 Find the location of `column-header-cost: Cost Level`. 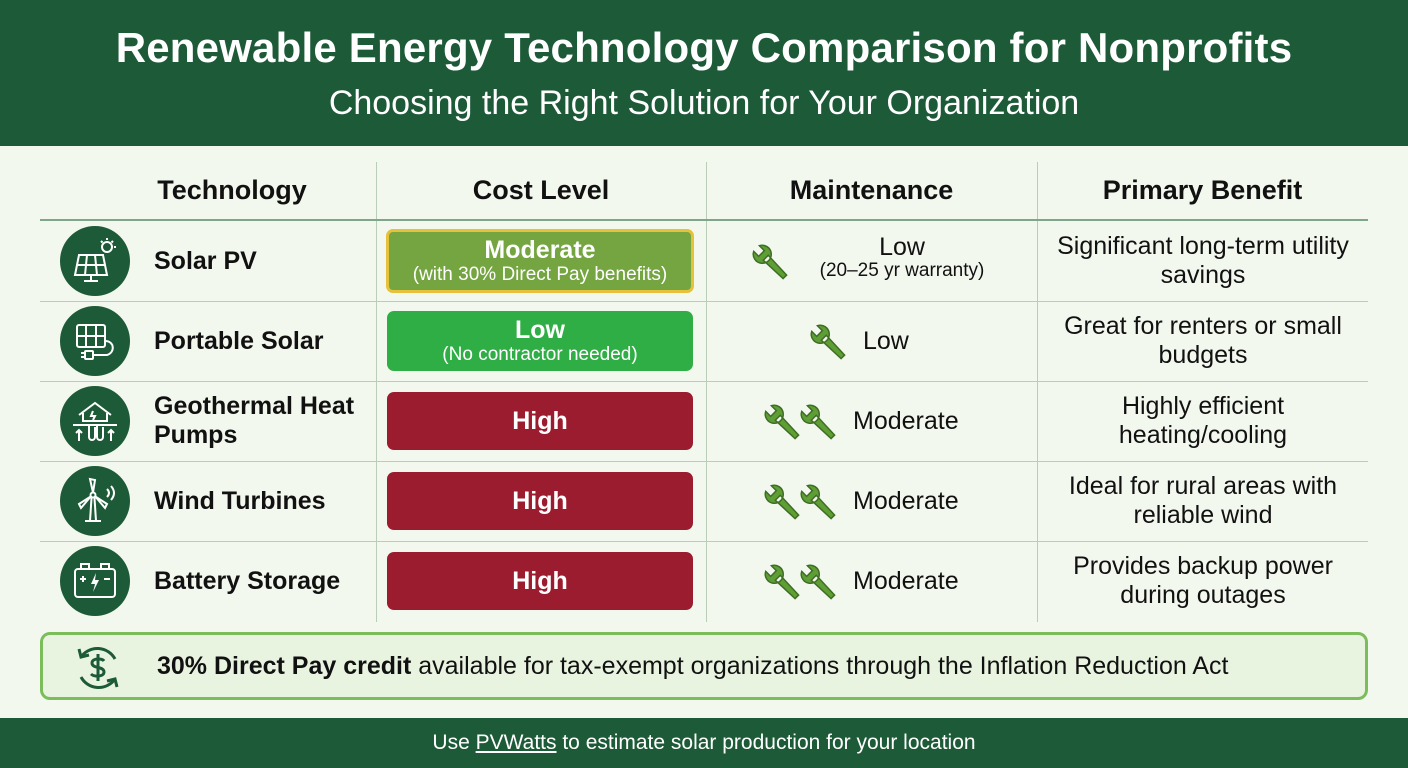

column-header-cost: Cost Level is located at coordinates (541, 190).